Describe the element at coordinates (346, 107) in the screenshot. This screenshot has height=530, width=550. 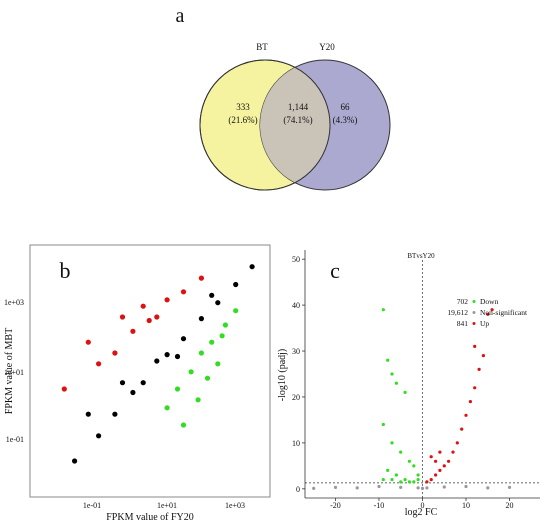
I see `venn-count-y20-only: 66` at that location.